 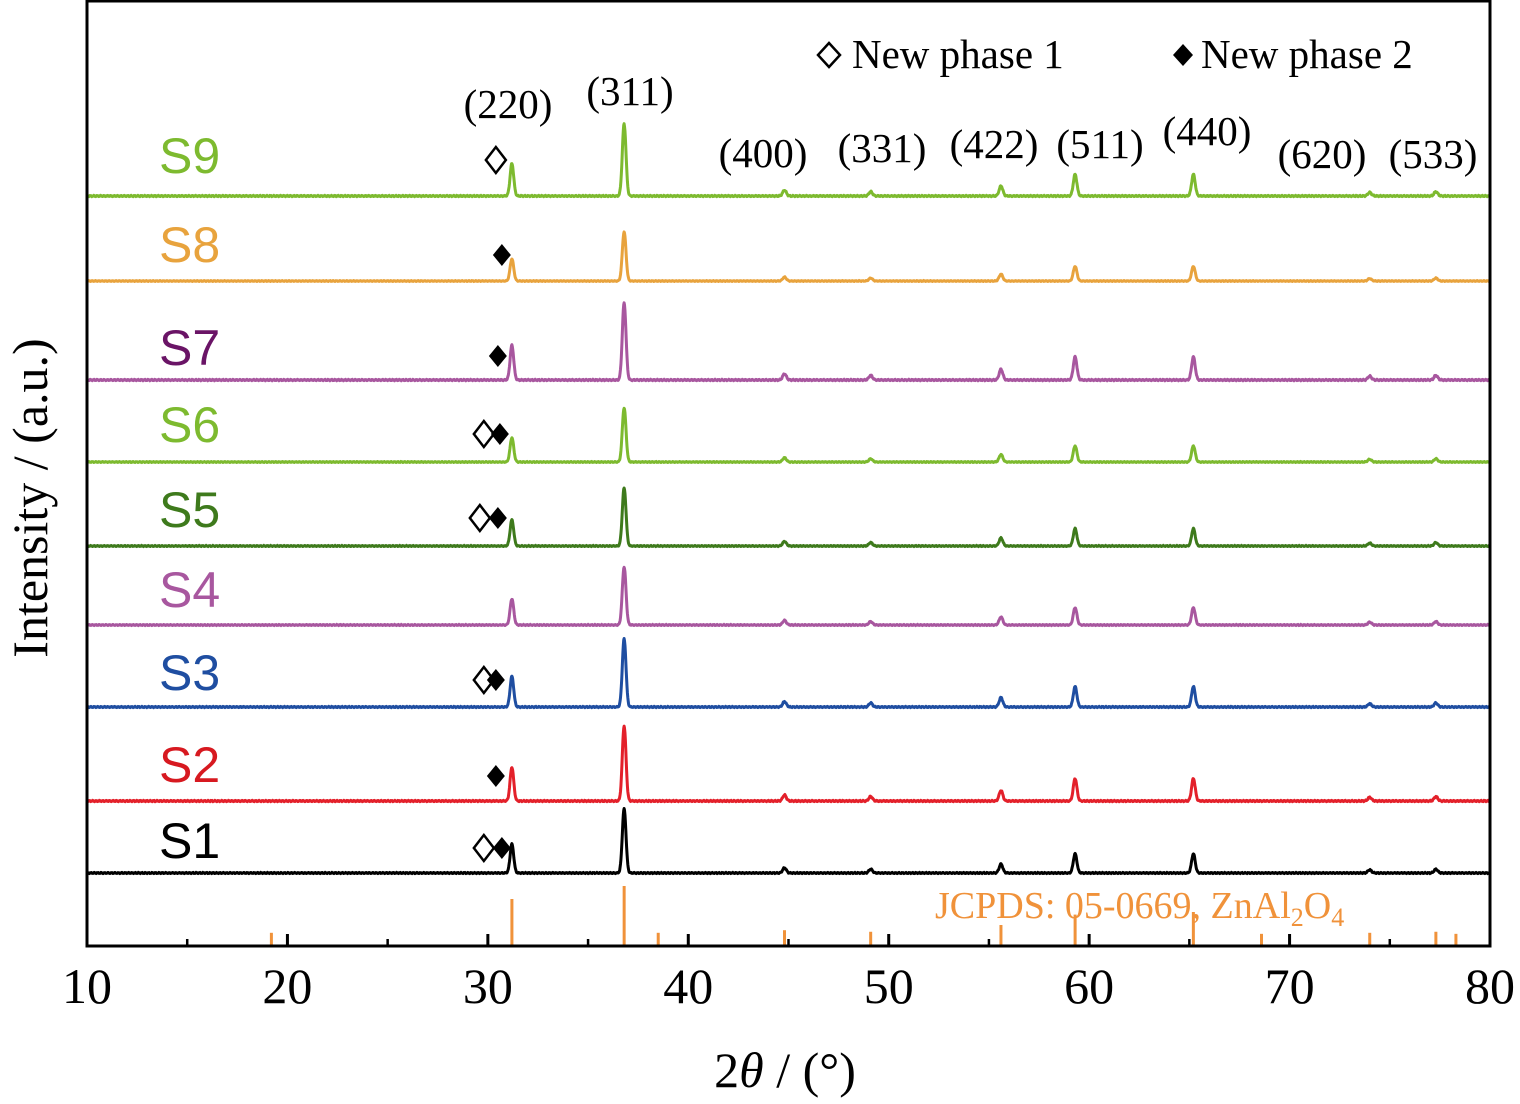 I want to click on trace-s5, so click(x=788, y=517).